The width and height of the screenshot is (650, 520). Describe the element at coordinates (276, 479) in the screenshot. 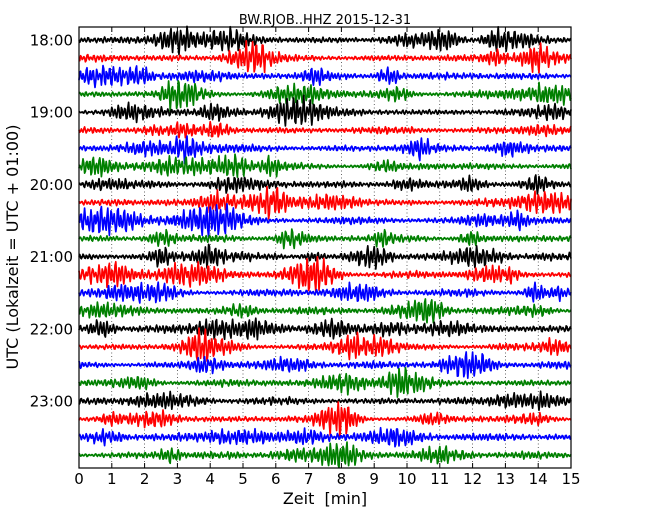

I see `x-tick-label-6: 6` at that location.